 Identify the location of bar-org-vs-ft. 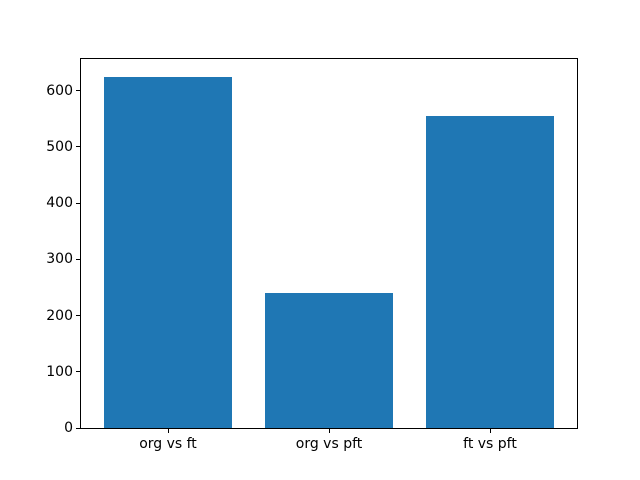
(168, 252).